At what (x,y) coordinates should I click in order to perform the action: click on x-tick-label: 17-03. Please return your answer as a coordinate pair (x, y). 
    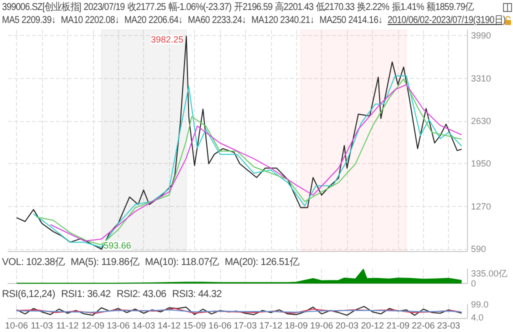
    Looking at the image, I should click on (245, 325).